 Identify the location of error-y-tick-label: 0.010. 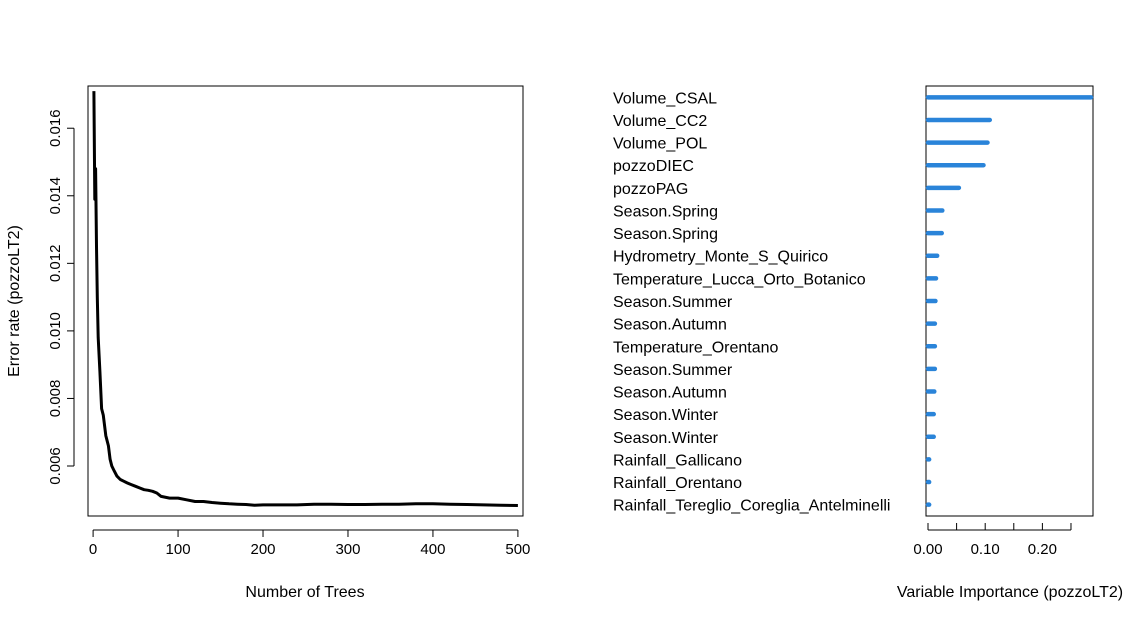
(55, 331).